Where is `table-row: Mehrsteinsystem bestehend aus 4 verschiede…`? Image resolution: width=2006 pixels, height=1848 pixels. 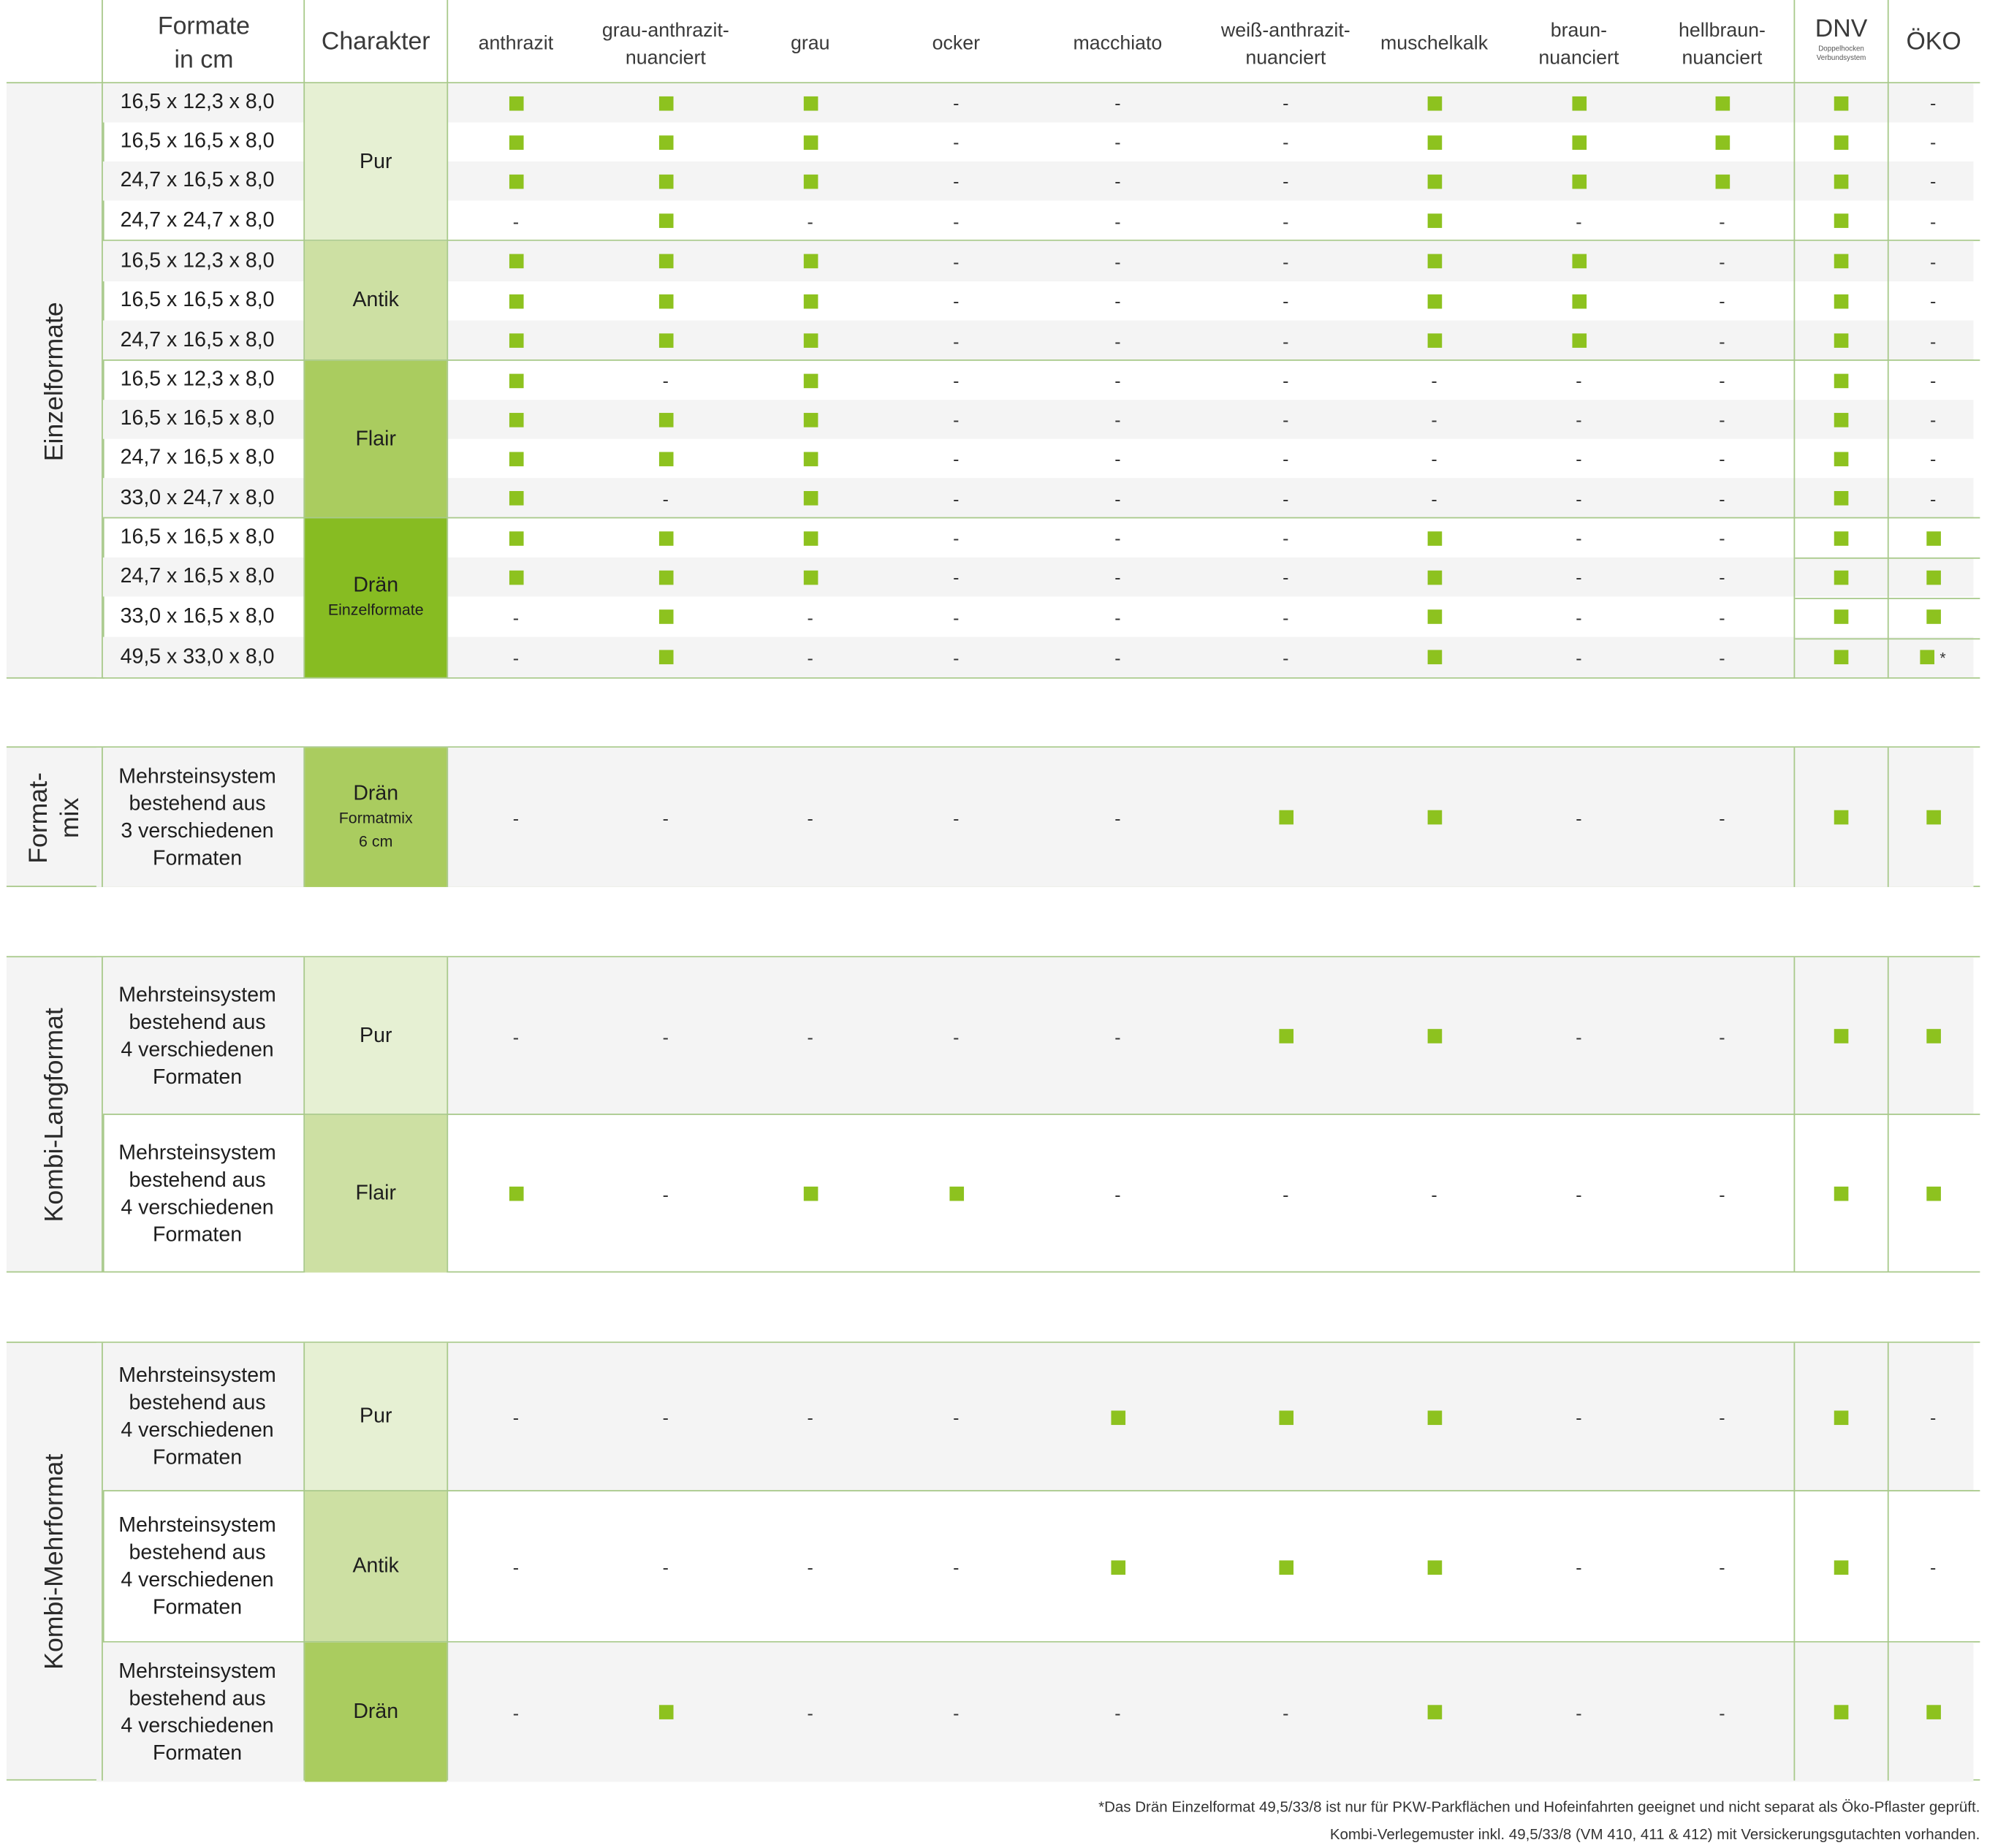 table-row: Mehrsteinsystem bestehend aus 4 verschiede… is located at coordinates (1035, 1194).